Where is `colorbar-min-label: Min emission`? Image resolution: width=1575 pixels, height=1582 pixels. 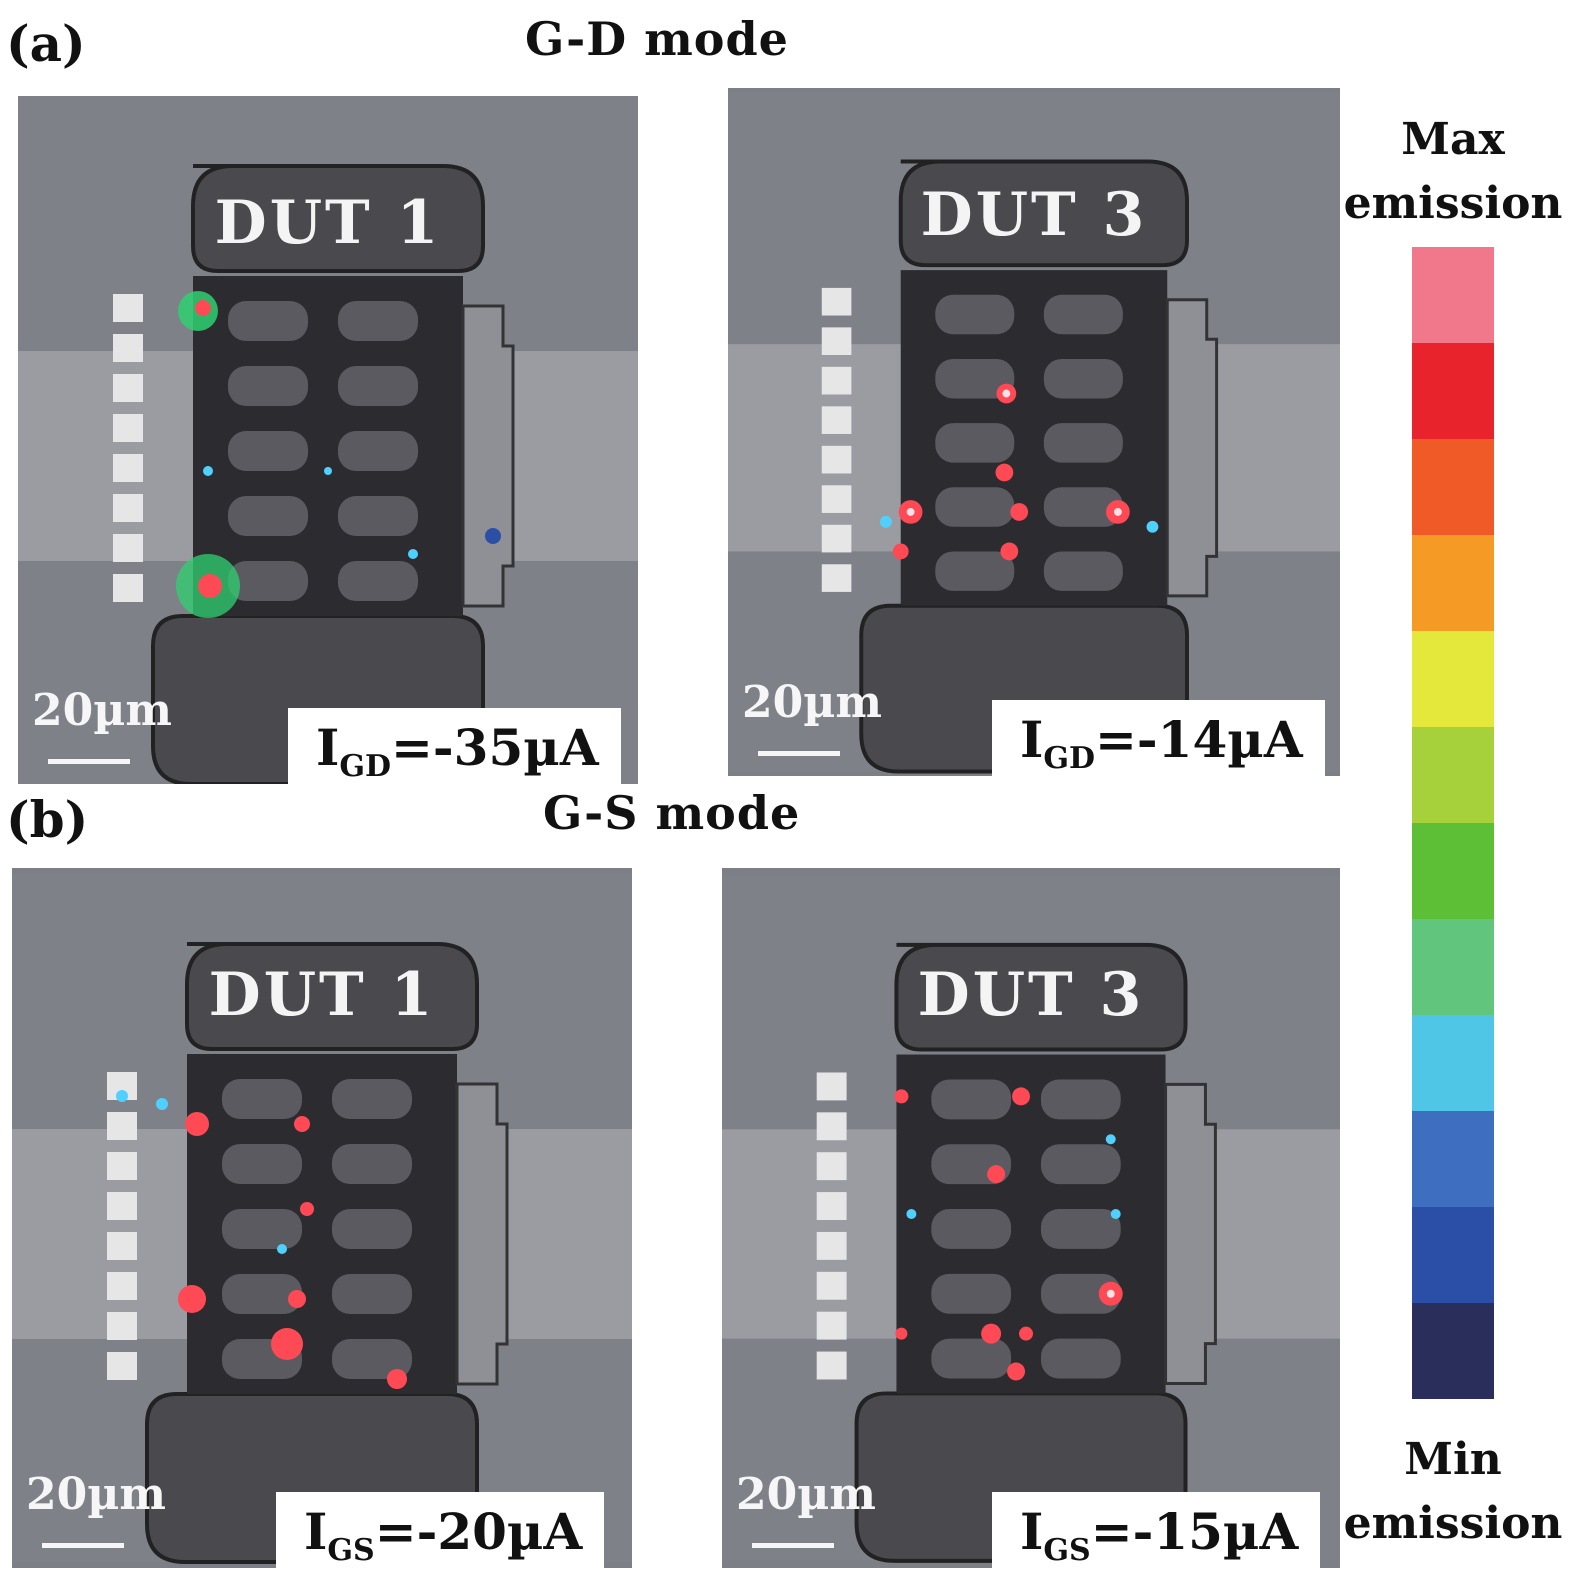
colorbar-min-label: Min emission is located at coordinates (1453, 1491).